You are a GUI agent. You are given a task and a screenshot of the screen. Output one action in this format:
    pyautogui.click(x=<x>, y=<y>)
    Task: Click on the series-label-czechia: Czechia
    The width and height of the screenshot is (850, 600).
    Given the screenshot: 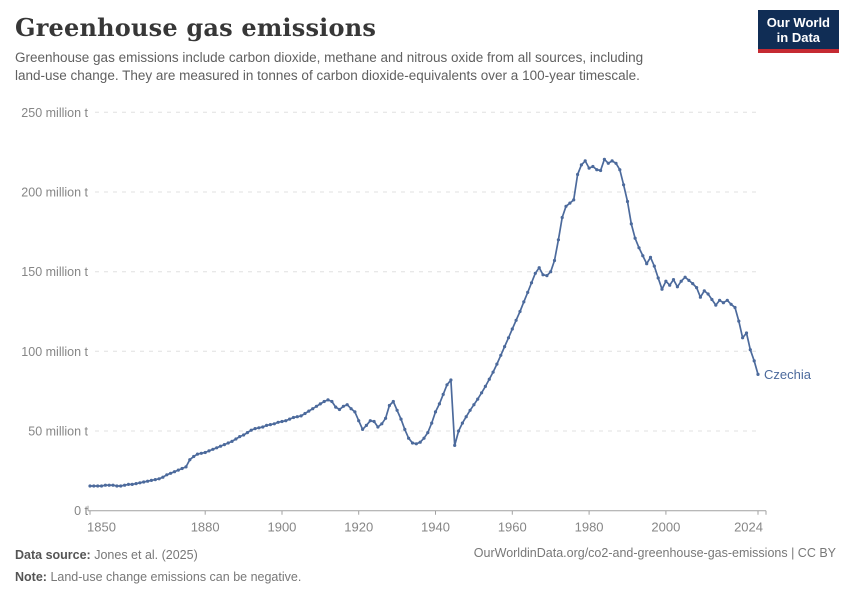 What is the action you would take?
    pyautogui.click(x=788, y=374)
    